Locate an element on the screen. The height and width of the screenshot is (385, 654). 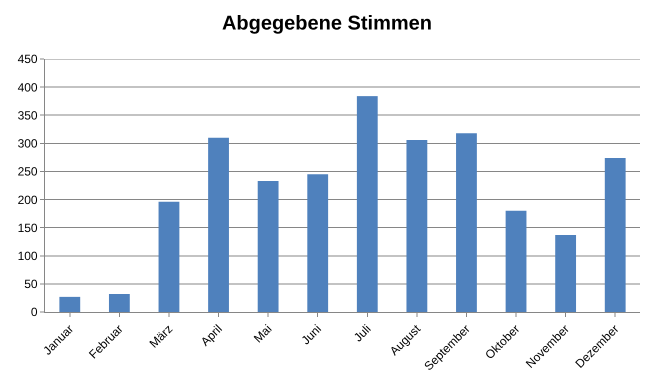
chart-title: Abgegebene Stimmen is located at coordinates (327, 23).